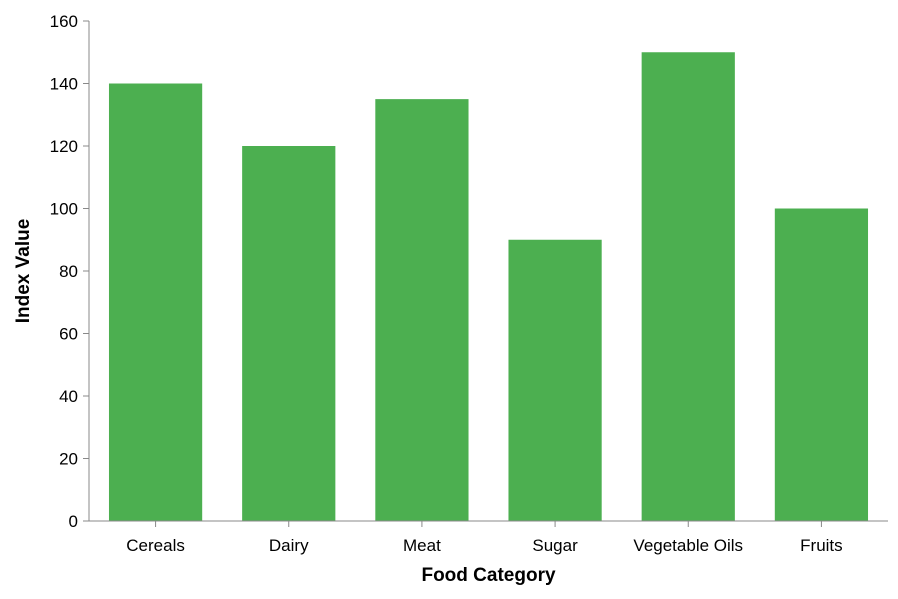  Describe the element at coordinates (73, 521) in the screenshot. I see `y-tick-label: 0` at that location.